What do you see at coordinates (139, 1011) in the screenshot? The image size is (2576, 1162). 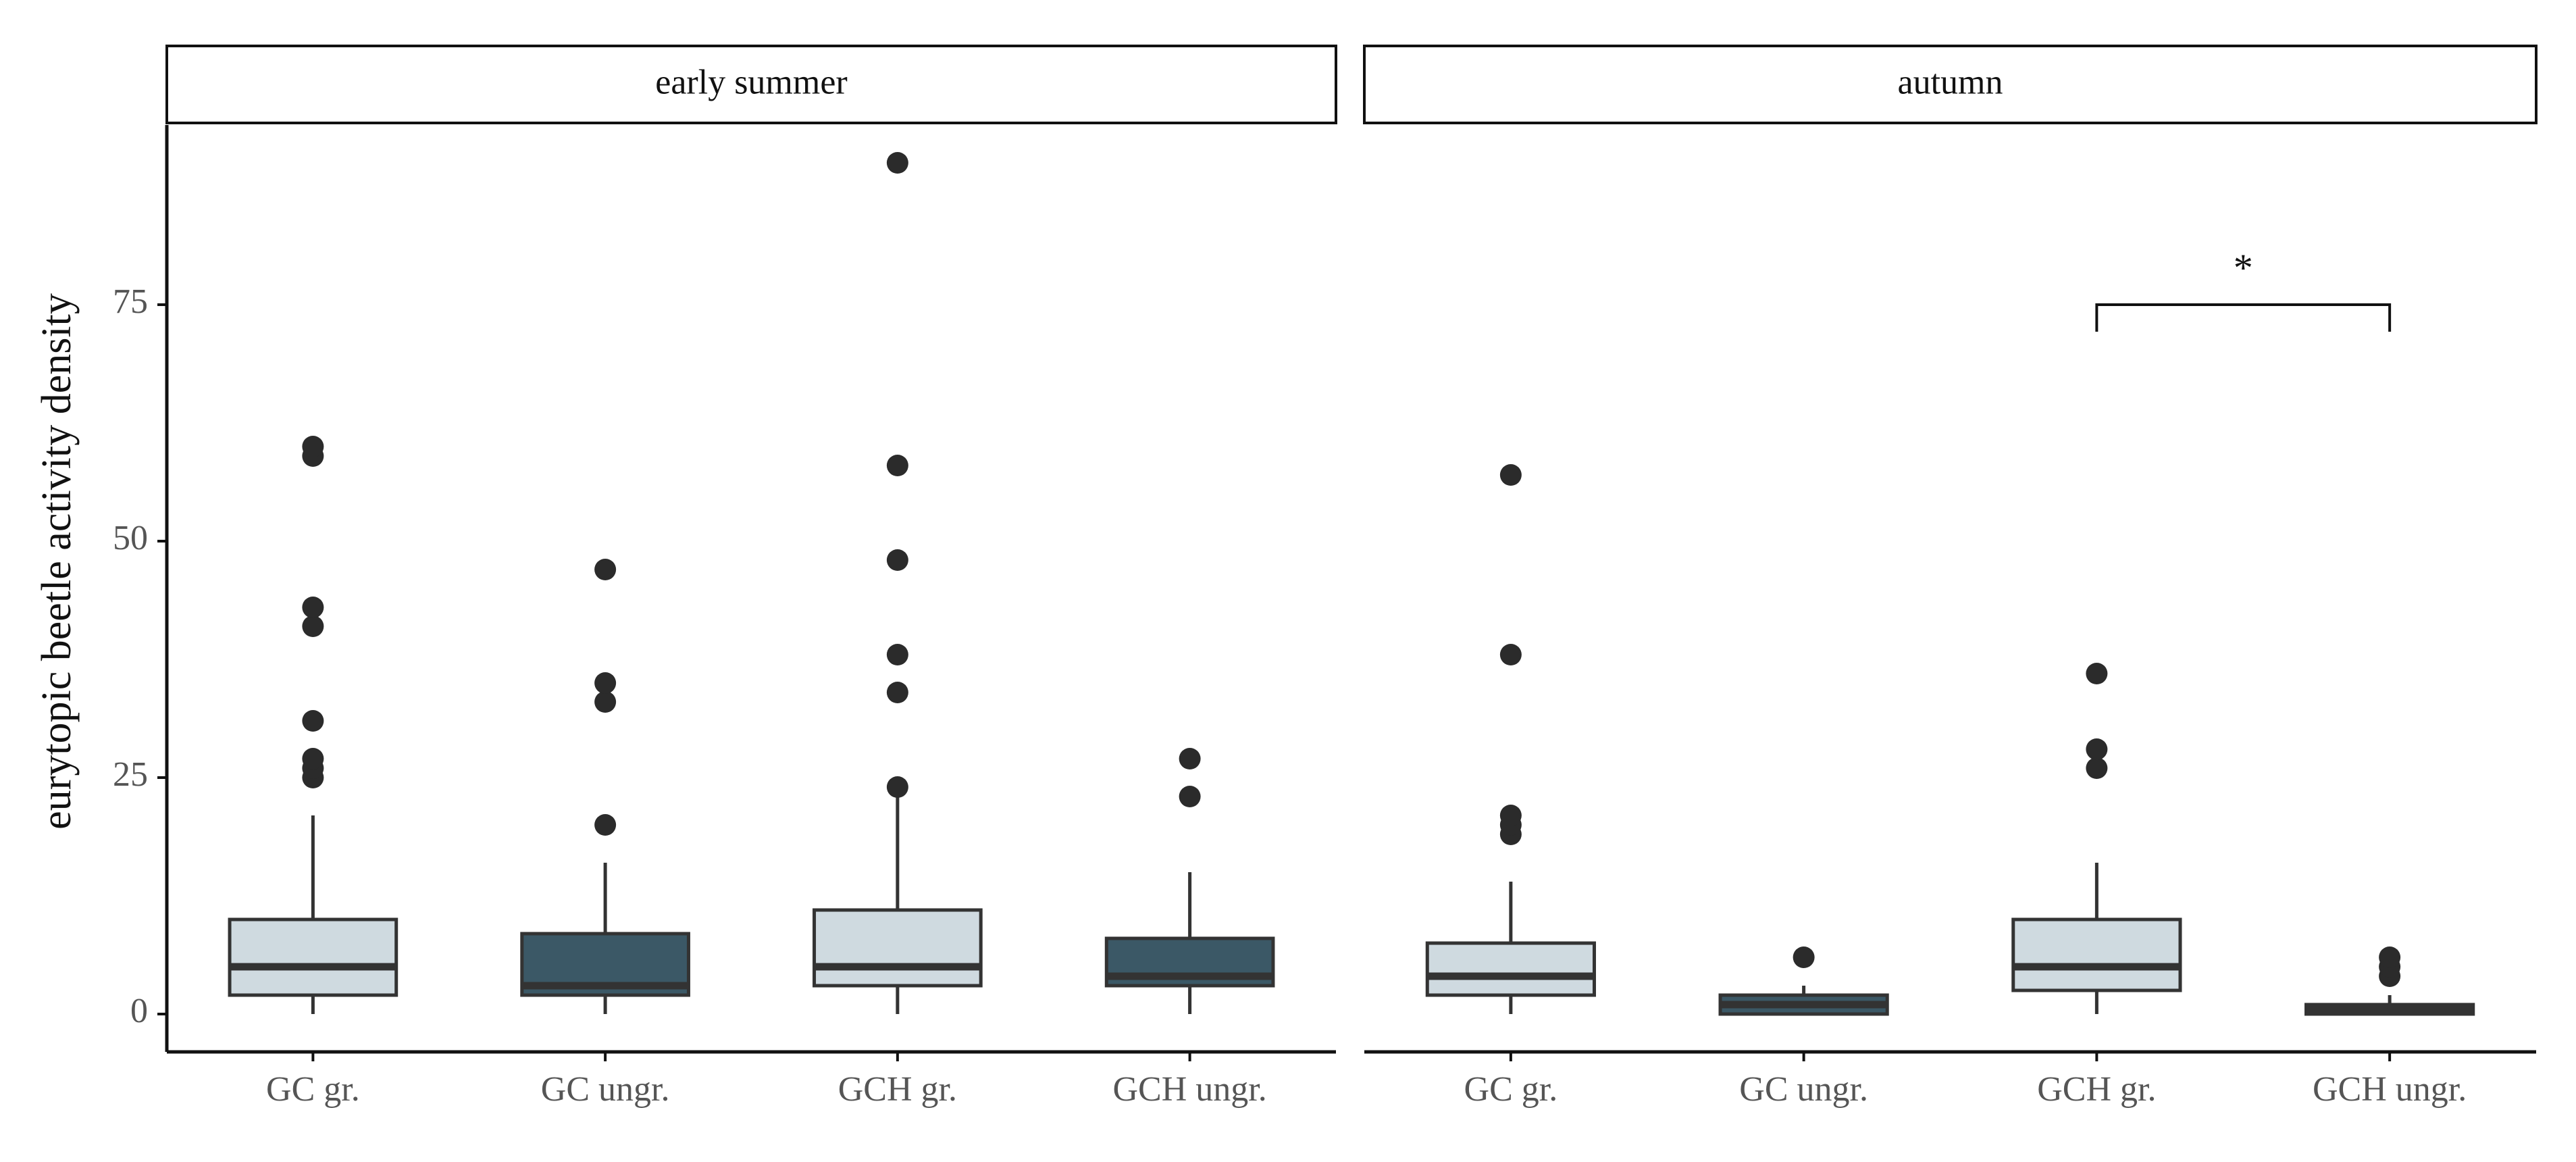 I see `y-tick-label: 0` at bounding box center [139, 1011].